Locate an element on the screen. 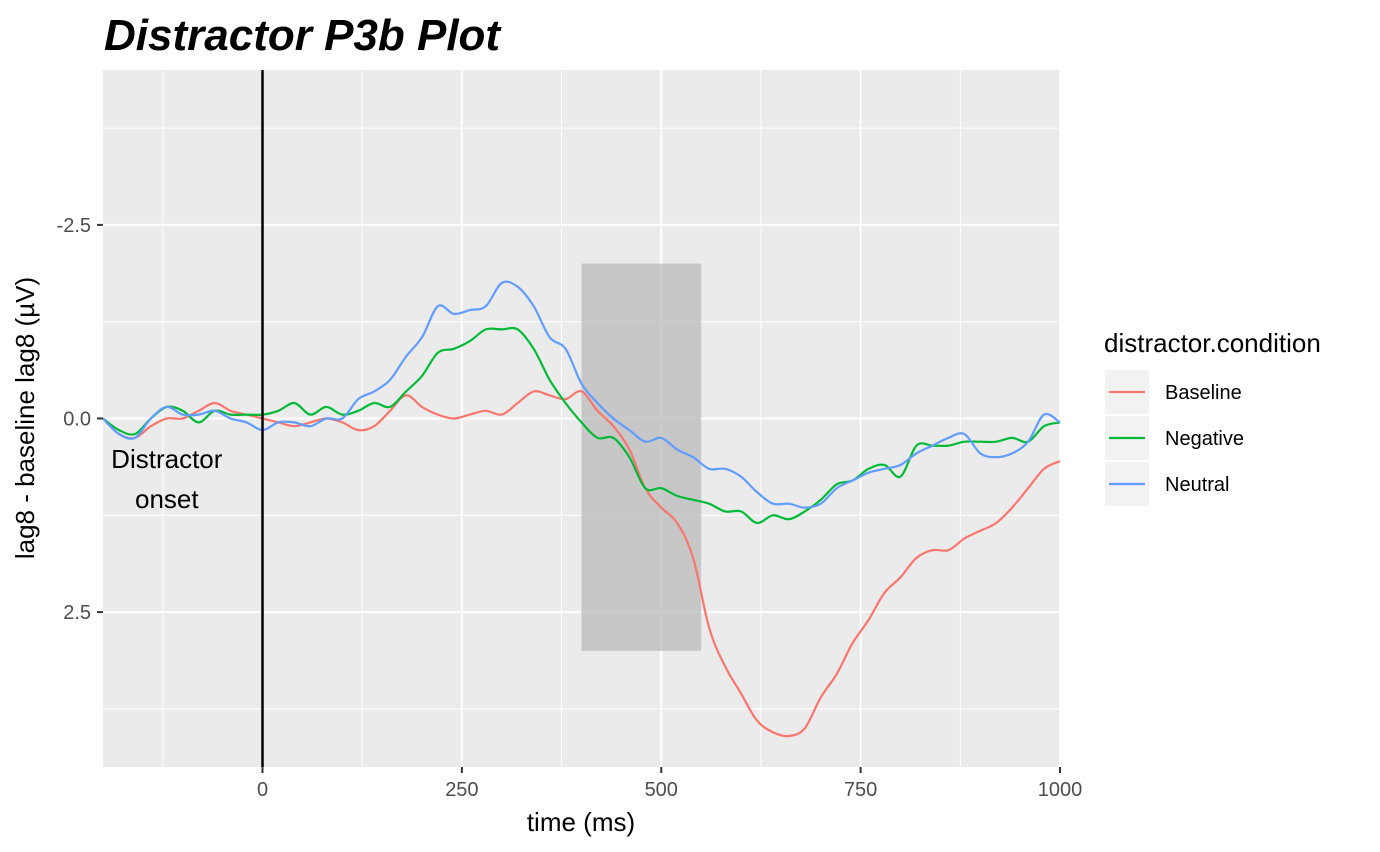 The image size is (1380, 852). legend-label: Baseline is located at coordinates (1203, 393).